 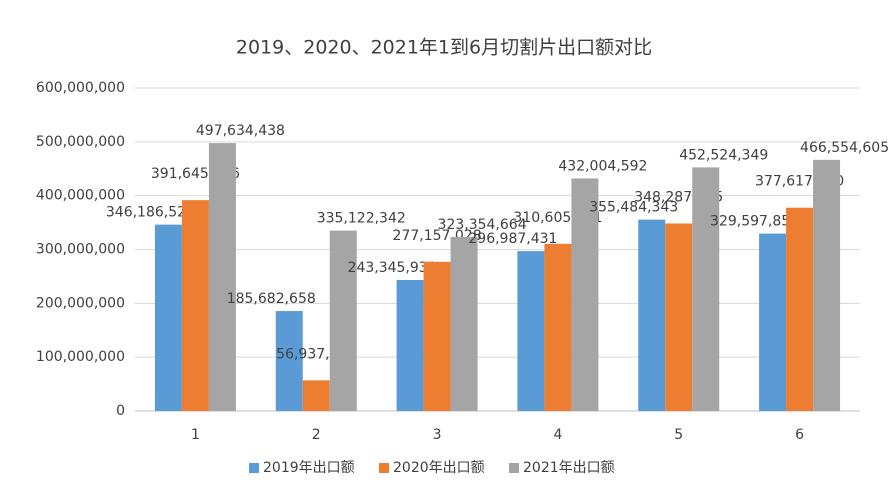 I want to click on data-label: 185,682,658, so click(x=271, y=299).